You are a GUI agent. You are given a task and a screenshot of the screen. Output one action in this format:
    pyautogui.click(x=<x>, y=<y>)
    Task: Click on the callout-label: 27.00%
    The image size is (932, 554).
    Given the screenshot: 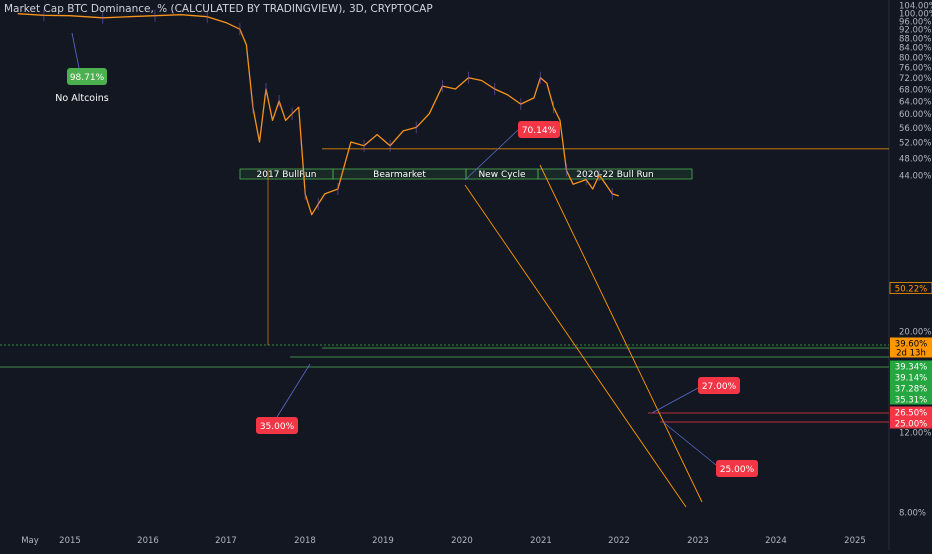 What is the action you would take?
    pyautogui.click(x=719, y=387)
    